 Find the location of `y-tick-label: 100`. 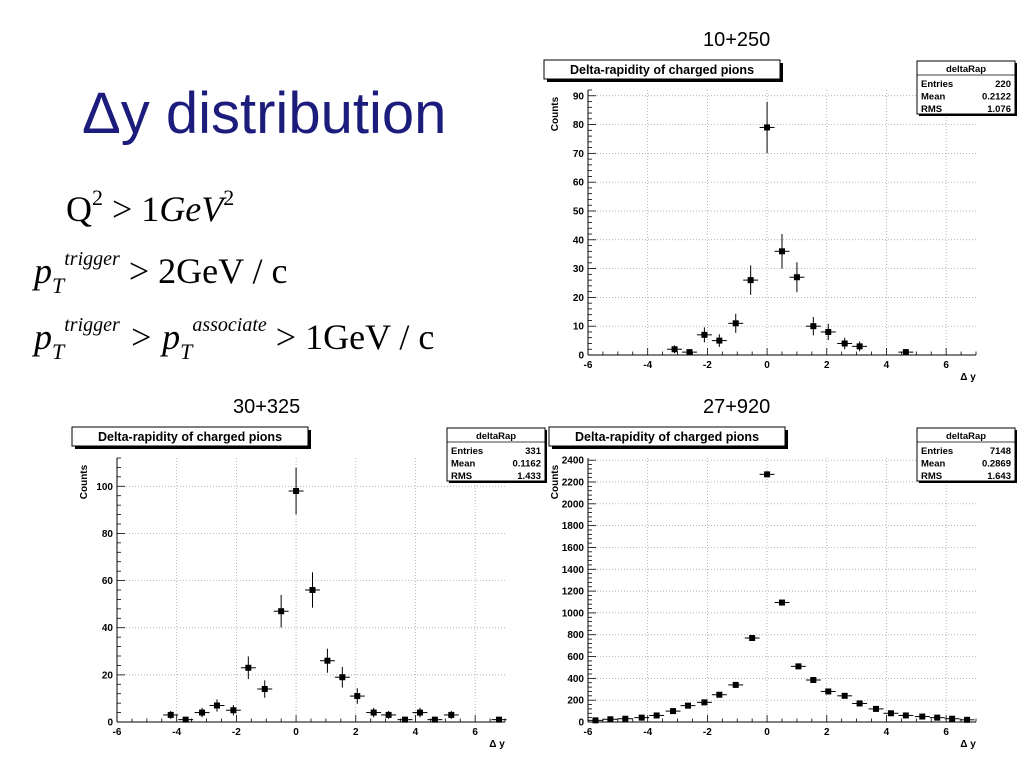

y-tick-label: 100 is located at coordinates (104, 487).